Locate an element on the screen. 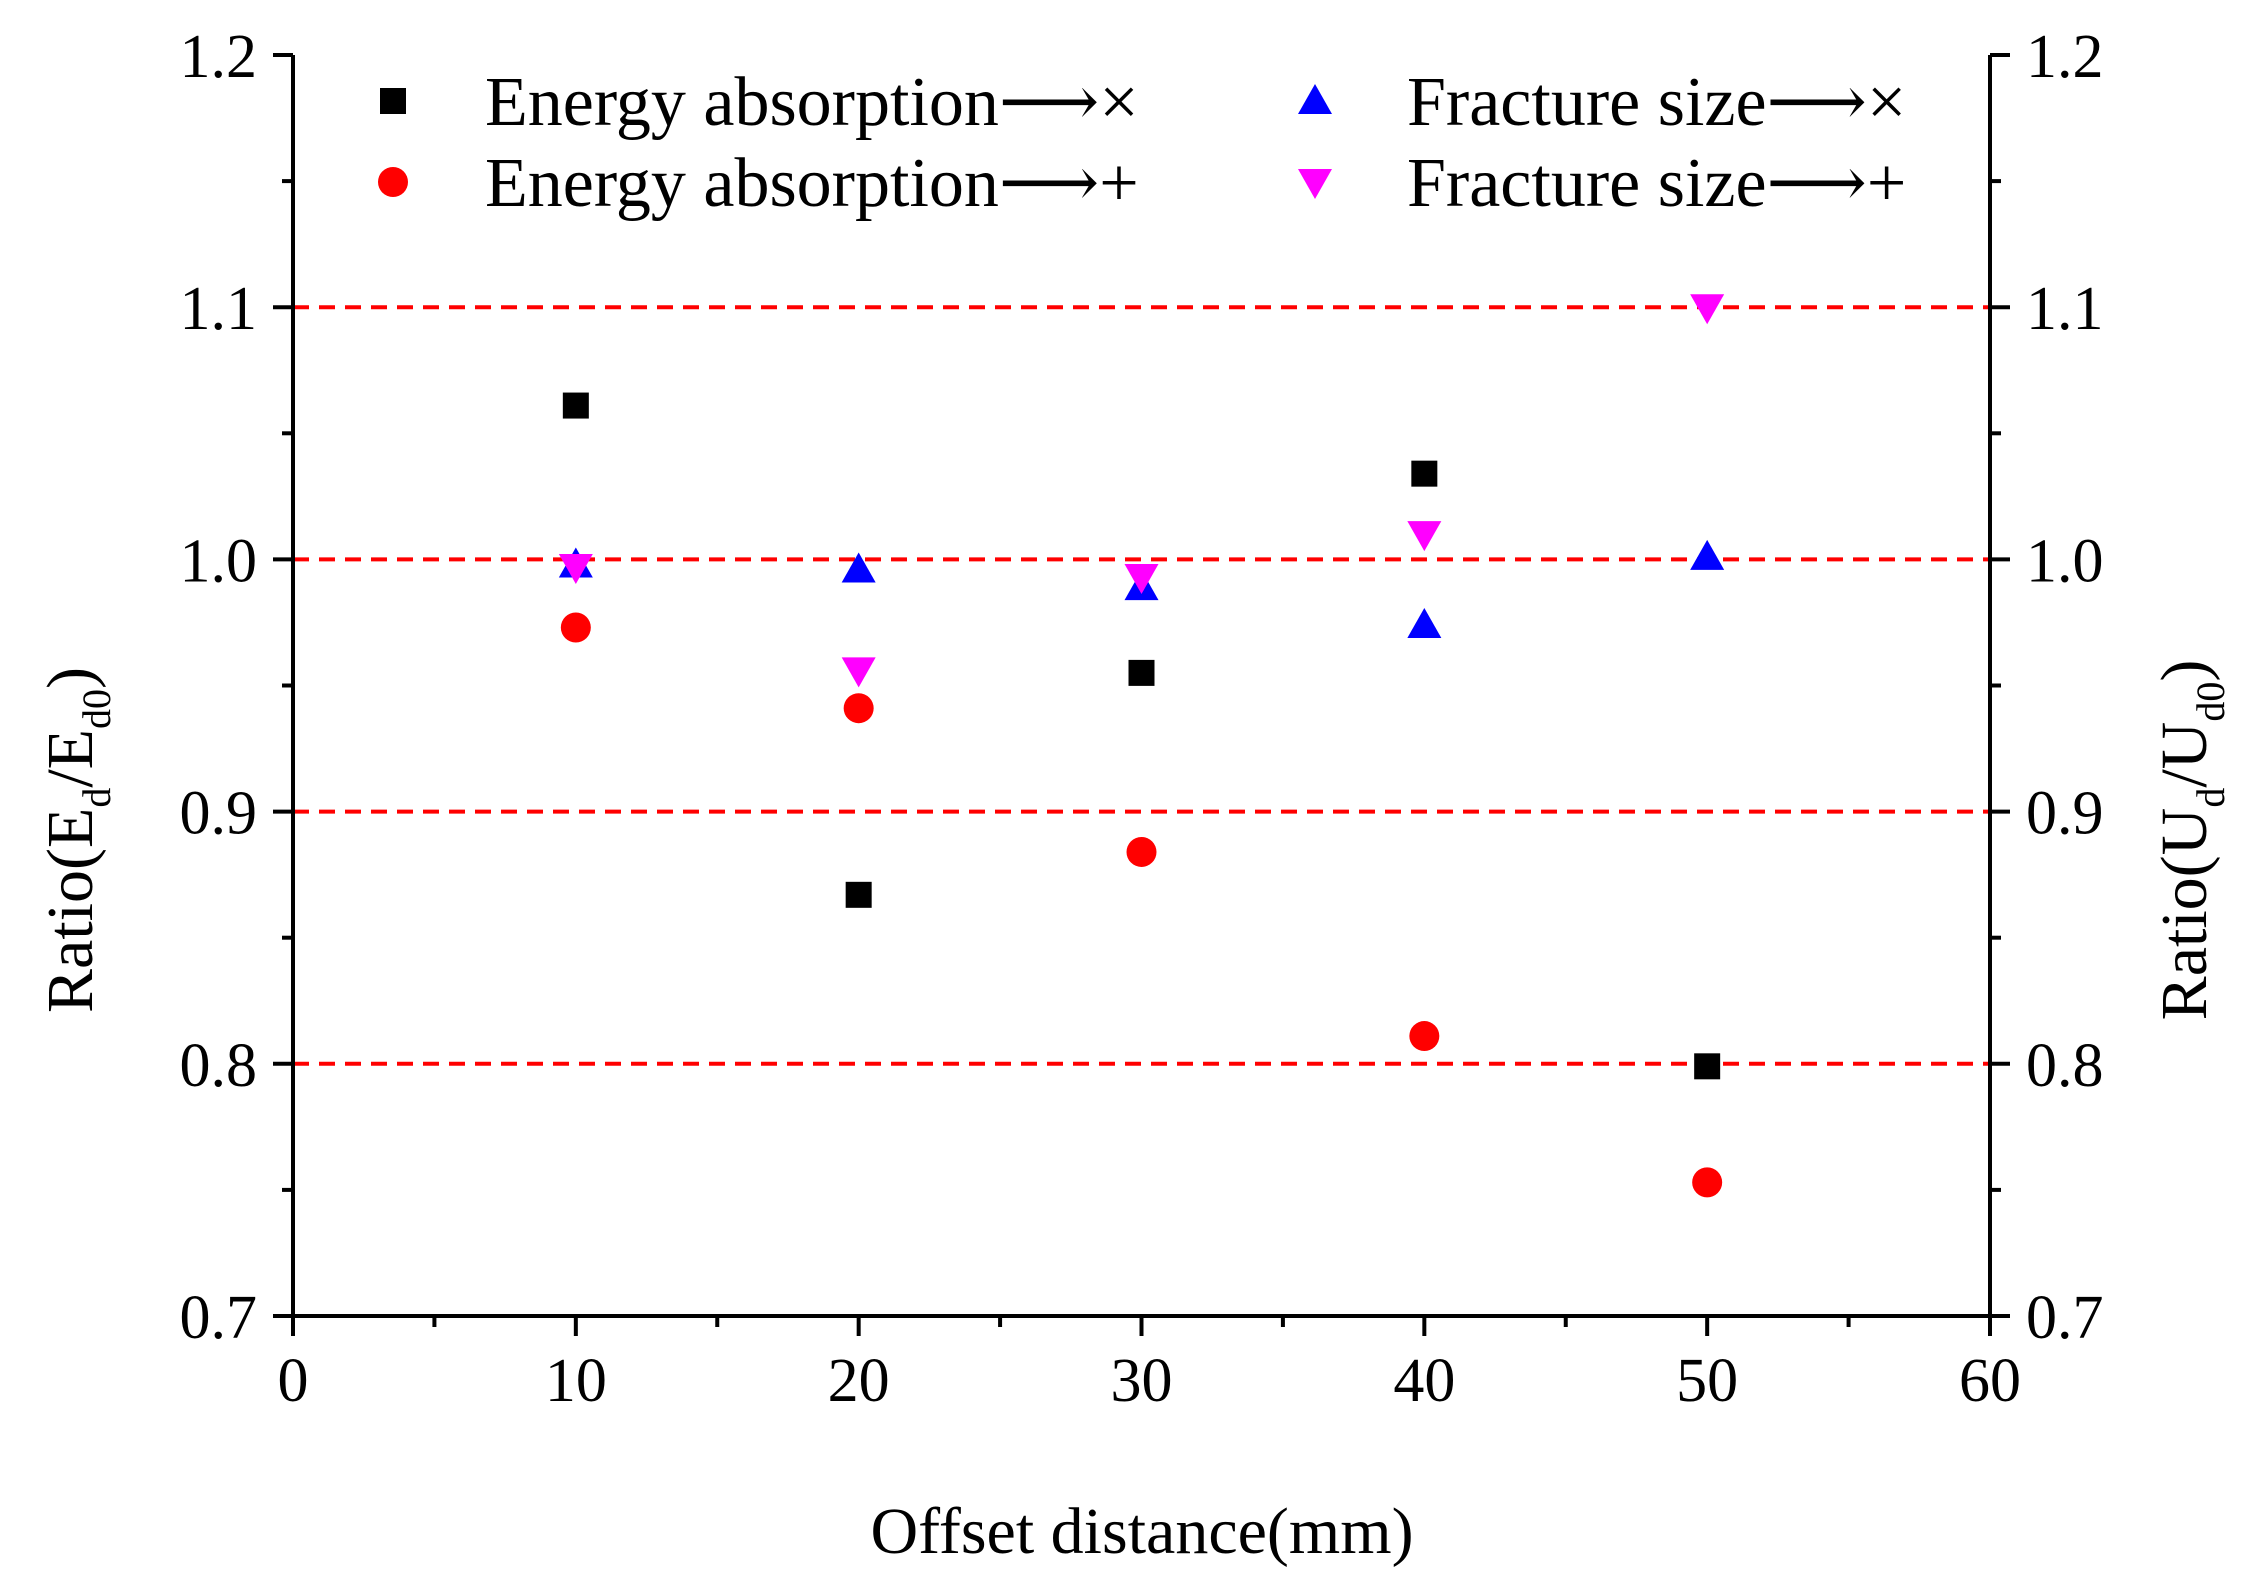  y-tick-label-right: 0.9 is located at coordinates (2065, 814).